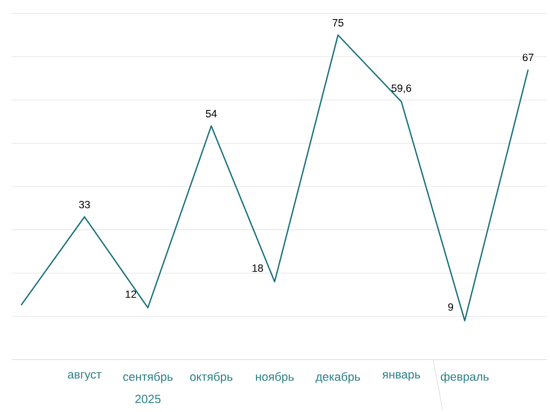 The image size is (550, 412). I want to click on data-label: 67, so click(528, 57).